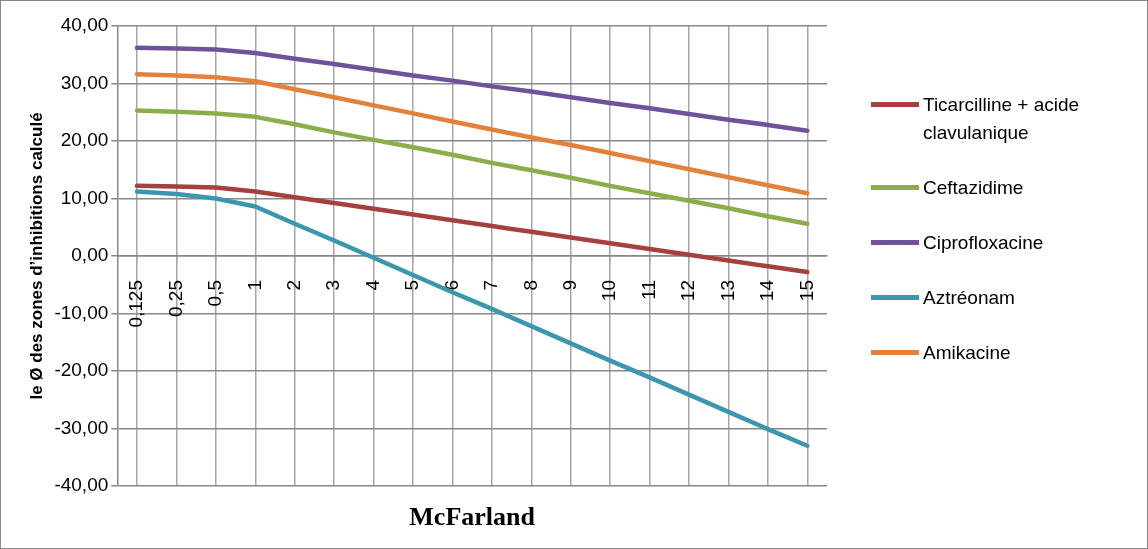 Image resolution: width=1148 pixels, height=549 pixels. Describe the element at coordinates (412, 285) in the screenshot. I see `x-tick-label: 5` at that location.